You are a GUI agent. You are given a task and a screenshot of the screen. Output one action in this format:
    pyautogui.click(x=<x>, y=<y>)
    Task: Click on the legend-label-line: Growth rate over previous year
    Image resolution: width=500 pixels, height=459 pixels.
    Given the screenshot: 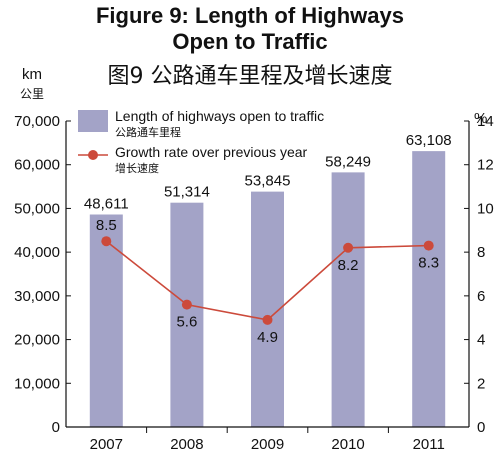 What is the action you would take?
    pyautogui.click(x=211, y=152)
    